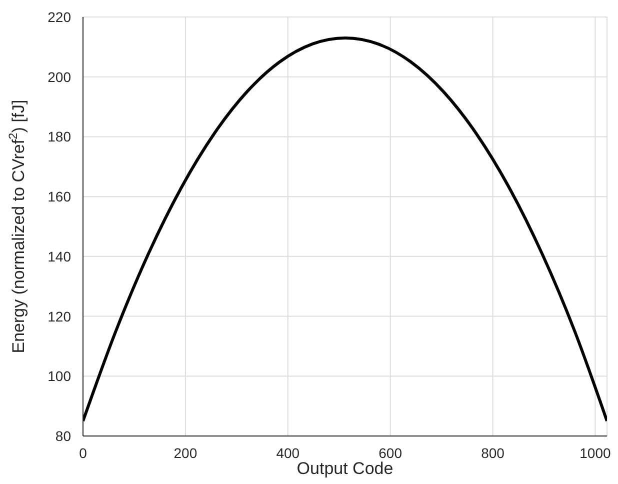  Describe the element at coordinates (60, 196) in the screenshot. I see `y-tick-label: 160` at that location.